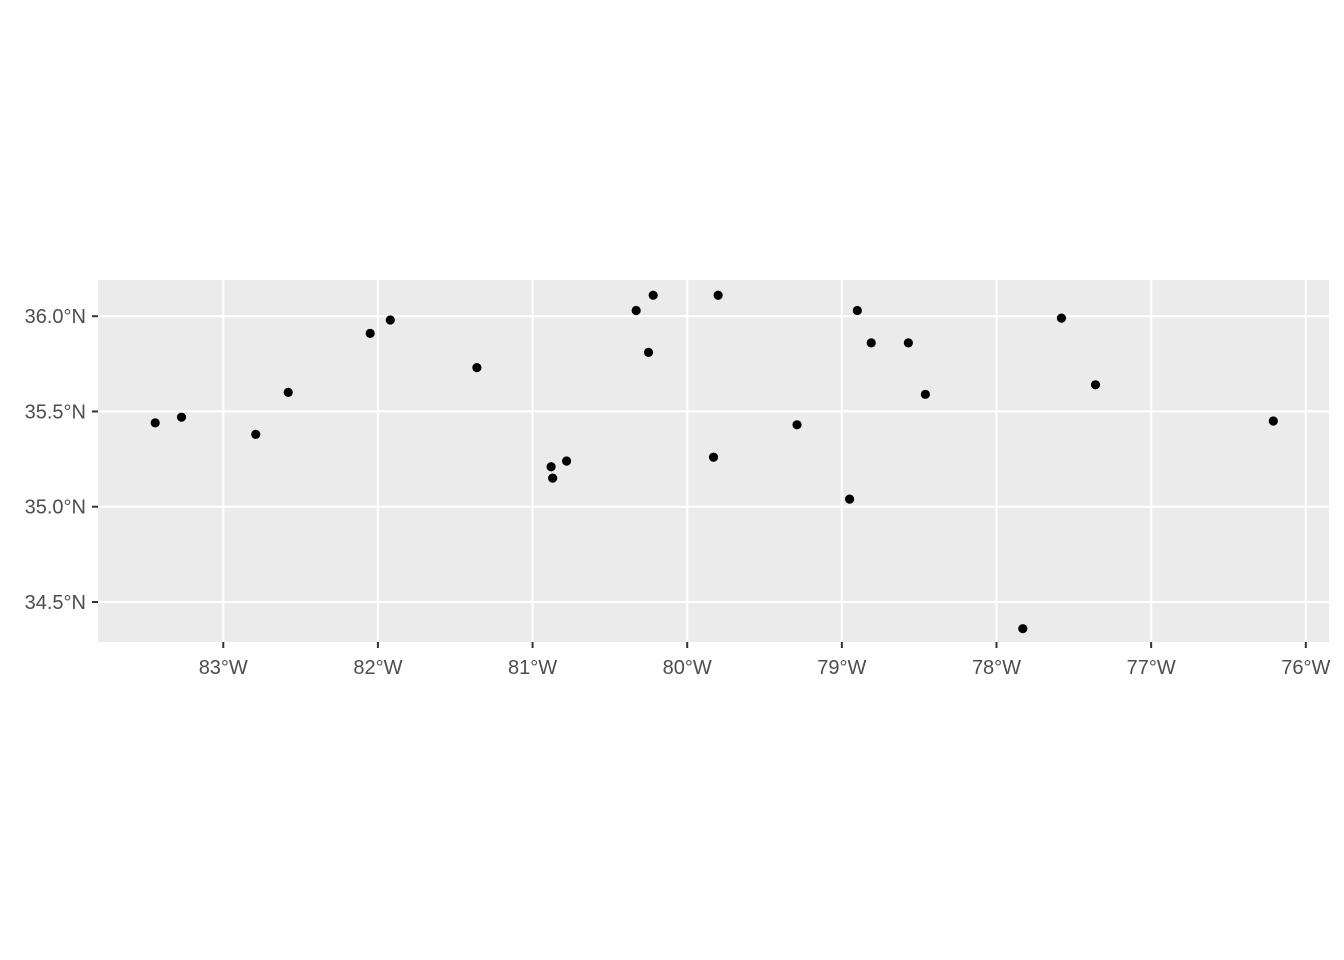 The height and width of the screenshot is (960, 1344). What do you see at coordinates (377, 668) in the screenshot?
I see `x-tick-label: 82°W` at bounding box center [377, 668].